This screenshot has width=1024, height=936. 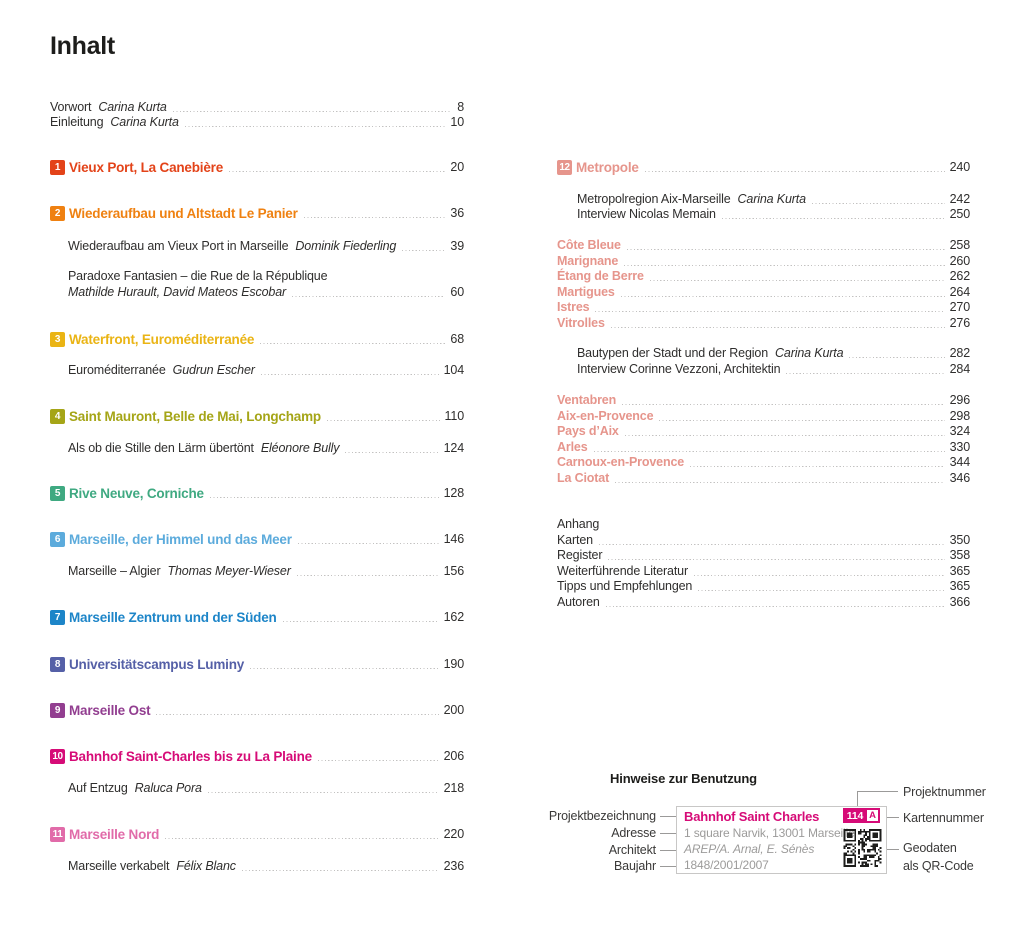 What do you see at coordinates (453, 710) in the screenshot?
I see `page-number: 200` at bounding box center [453, 710].